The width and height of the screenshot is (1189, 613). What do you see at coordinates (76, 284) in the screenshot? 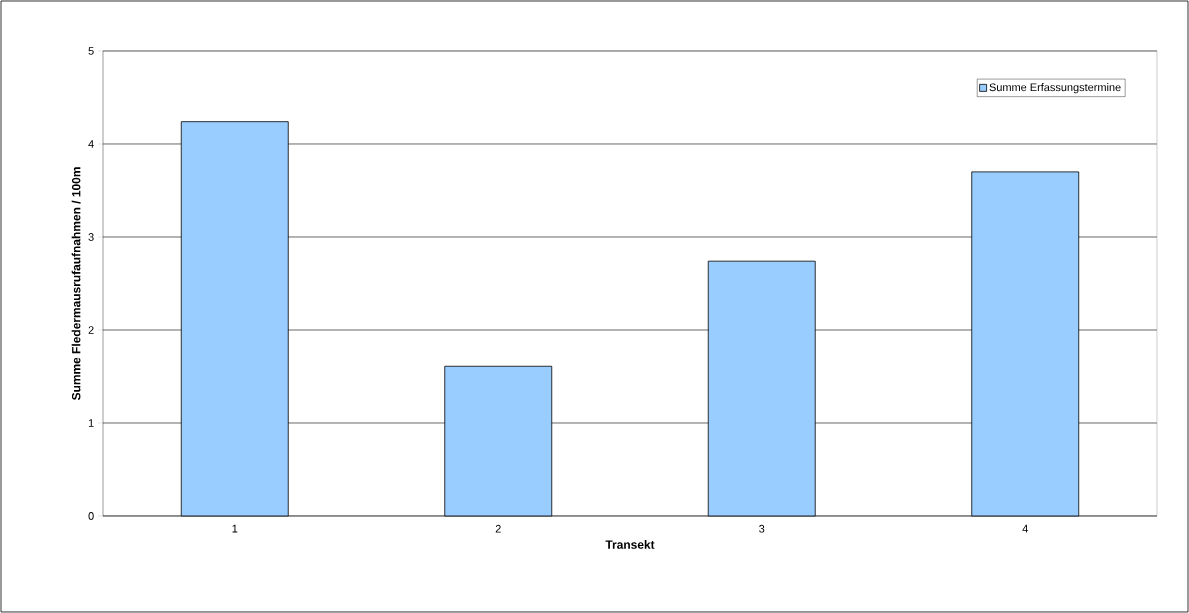
I see `y-axis-title: Summe Fledermausrufaufnahmen / 100m` at bounding box center [76, 284].